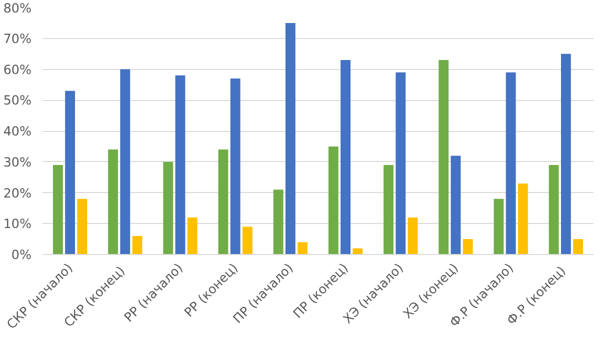 This screenshot has width=605, height=340. I want to click on y-tick-label: 20%, so click(17, 192).